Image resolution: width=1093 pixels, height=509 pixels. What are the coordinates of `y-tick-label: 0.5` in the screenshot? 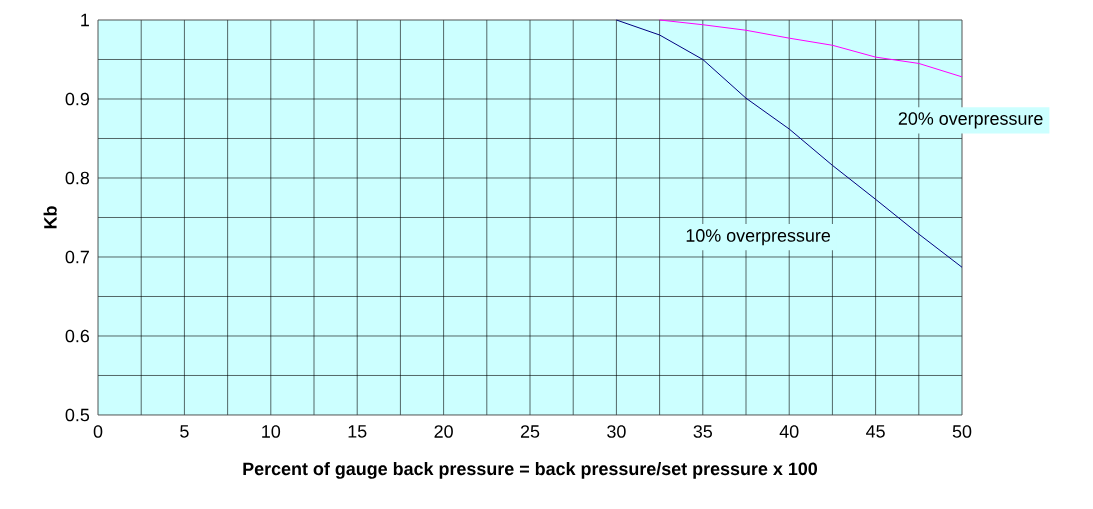 It's located at (77, 415).